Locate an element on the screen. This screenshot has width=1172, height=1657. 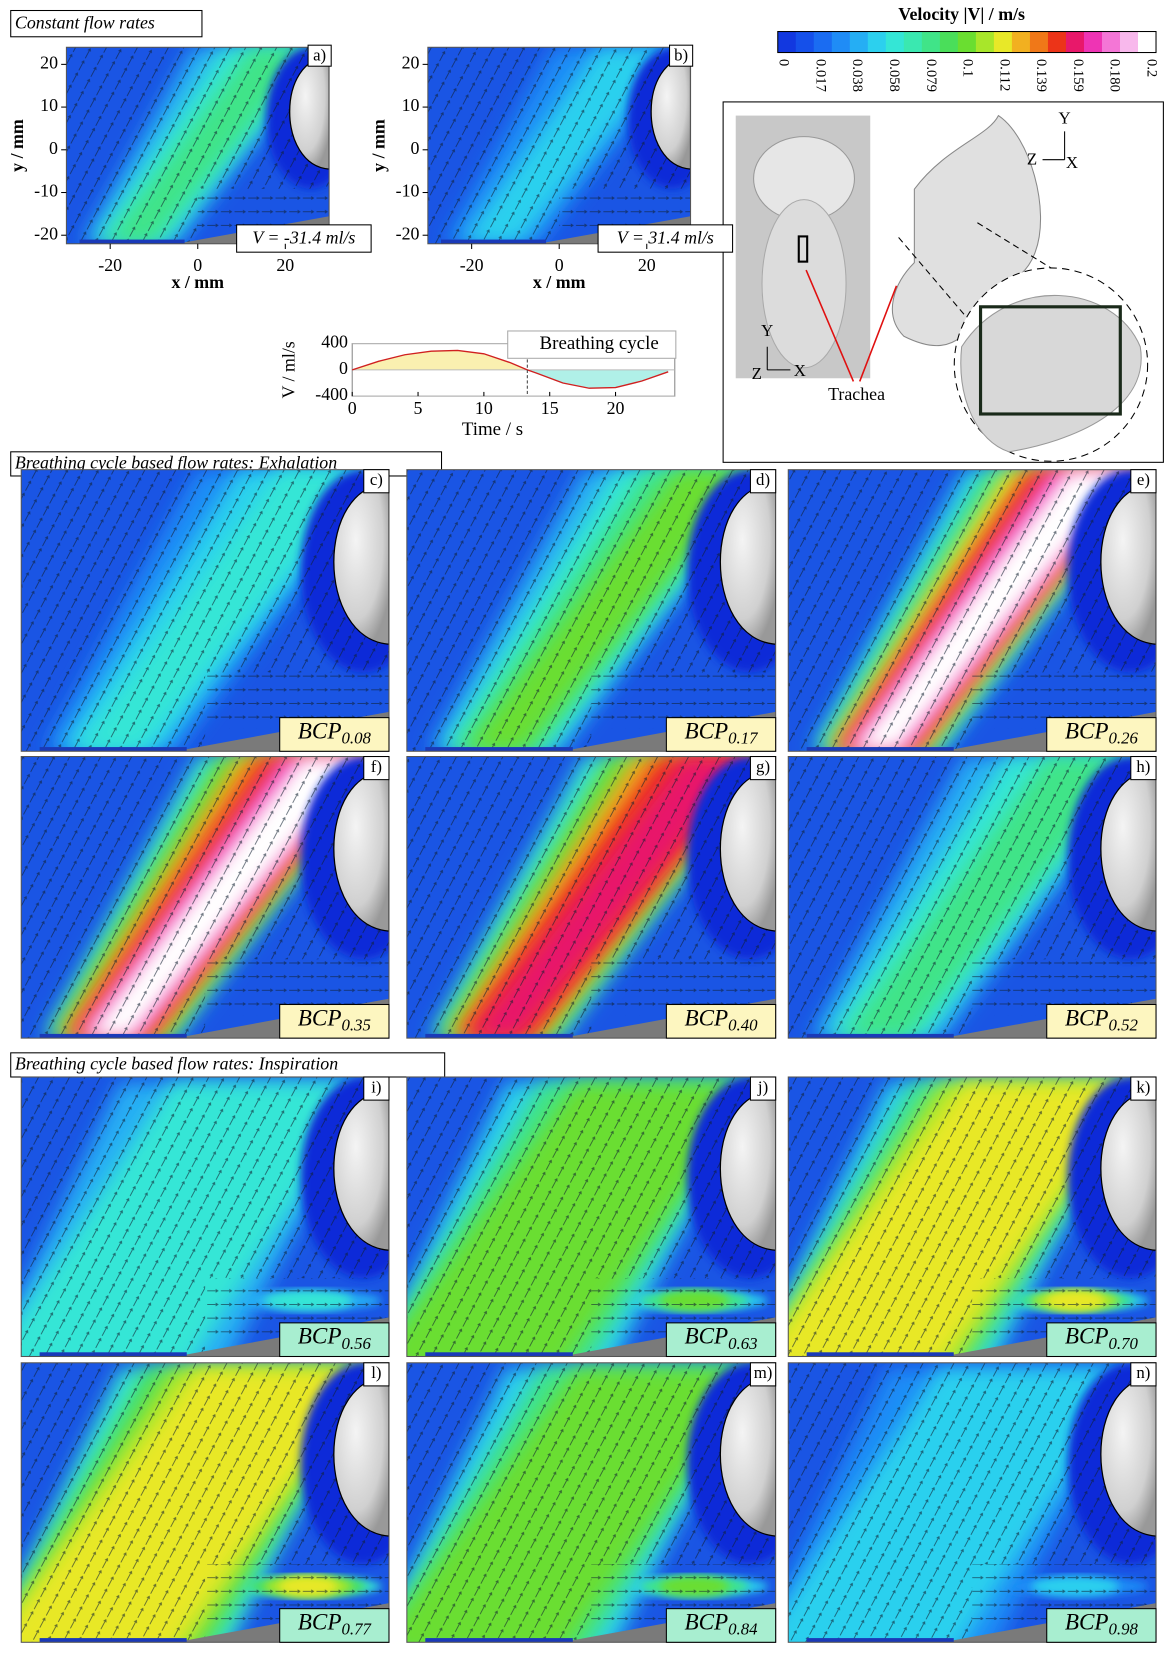
flow-rate-box is located at coordinates (304, 238).